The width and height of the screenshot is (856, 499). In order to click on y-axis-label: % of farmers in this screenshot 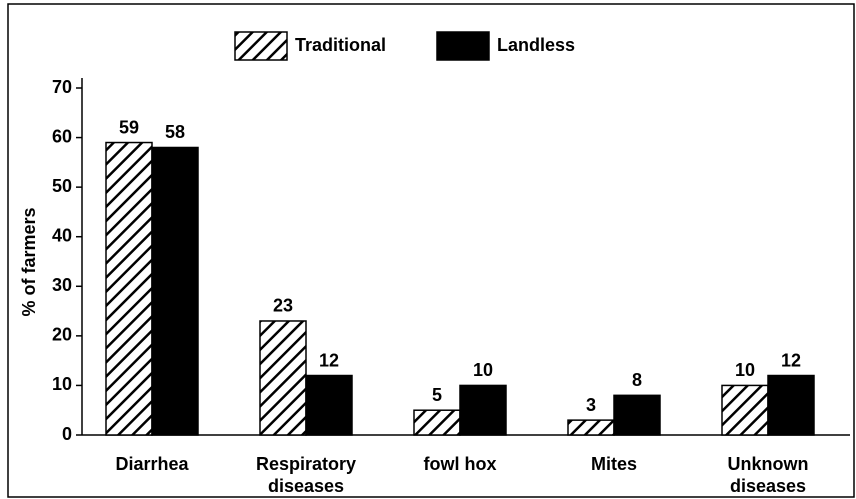, I will do `click(29, 261)`.